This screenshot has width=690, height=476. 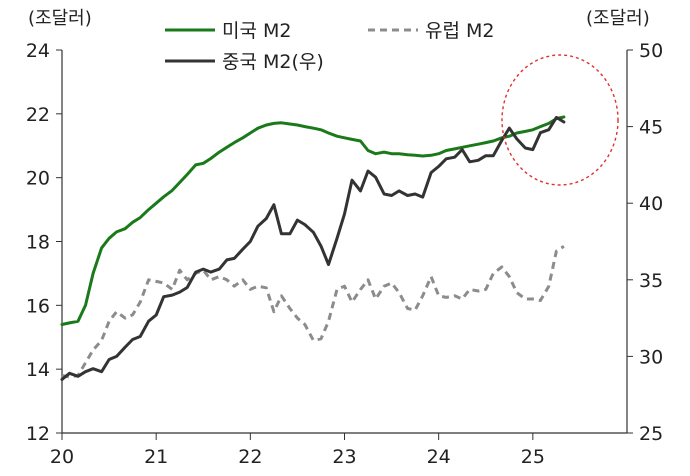 I want to click on right-y-tick-label: 40, so click(x=651, y=204).